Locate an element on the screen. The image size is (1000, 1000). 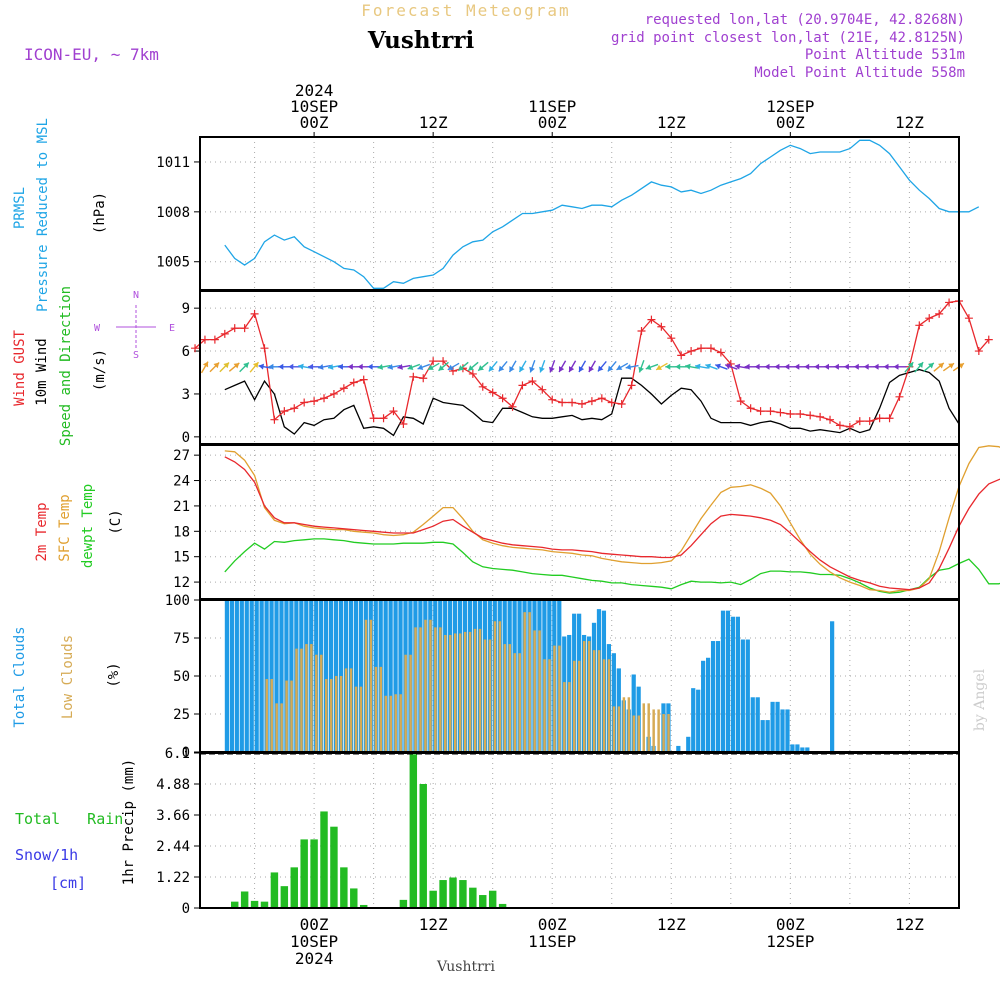
y-tick-label: 1011 is located at coordinates (173, 163).